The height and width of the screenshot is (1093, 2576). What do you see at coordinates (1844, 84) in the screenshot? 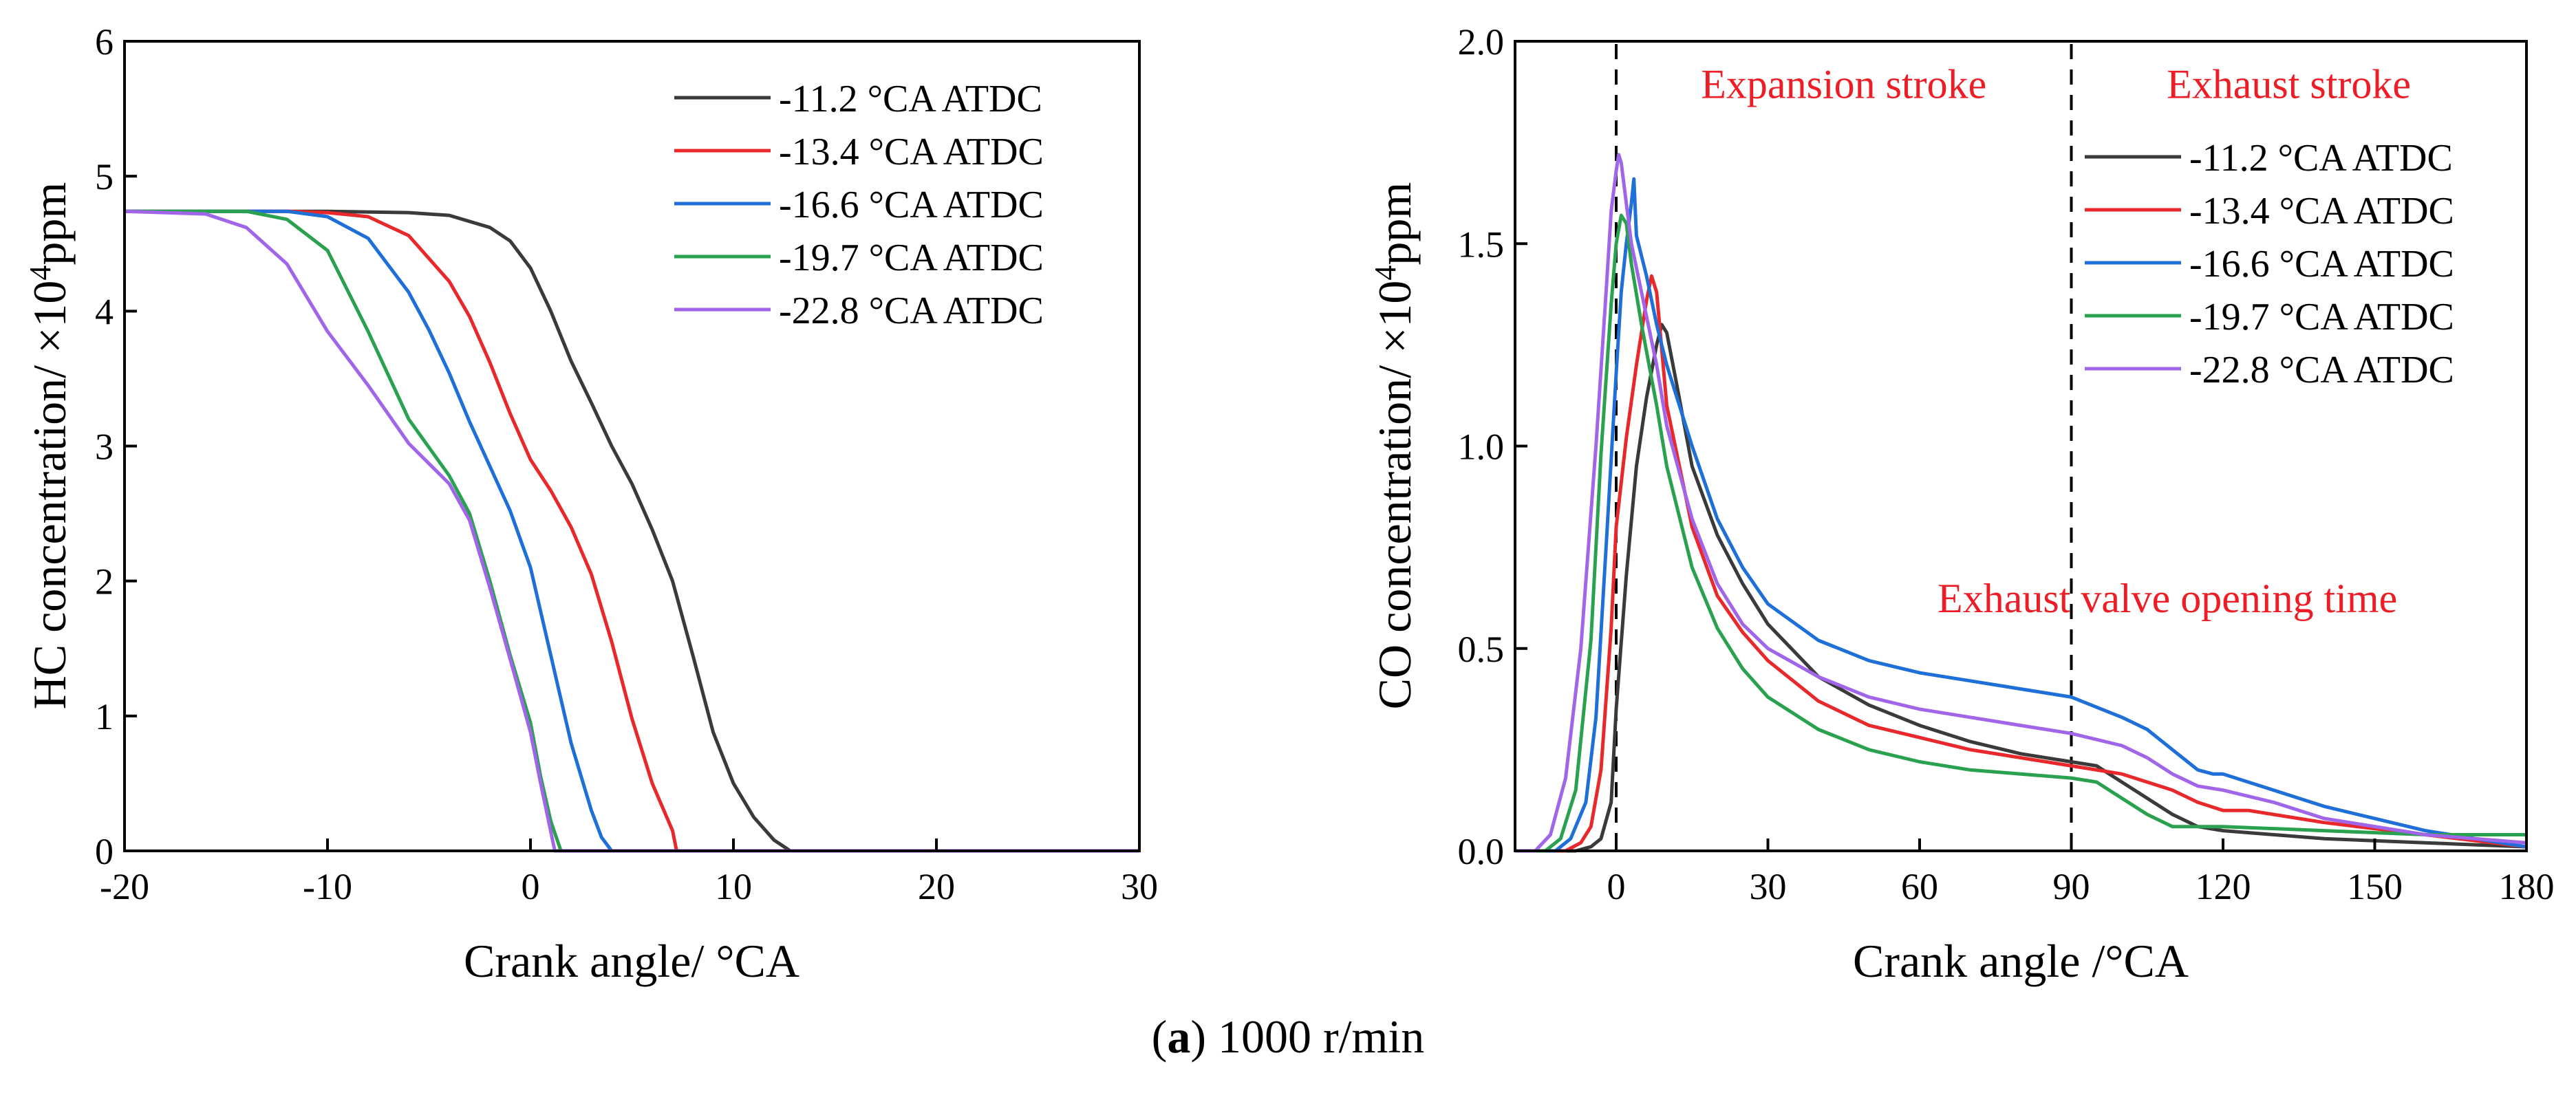
I see `co-annotation: Expansion stroke` at bounding box center [1844, 84].